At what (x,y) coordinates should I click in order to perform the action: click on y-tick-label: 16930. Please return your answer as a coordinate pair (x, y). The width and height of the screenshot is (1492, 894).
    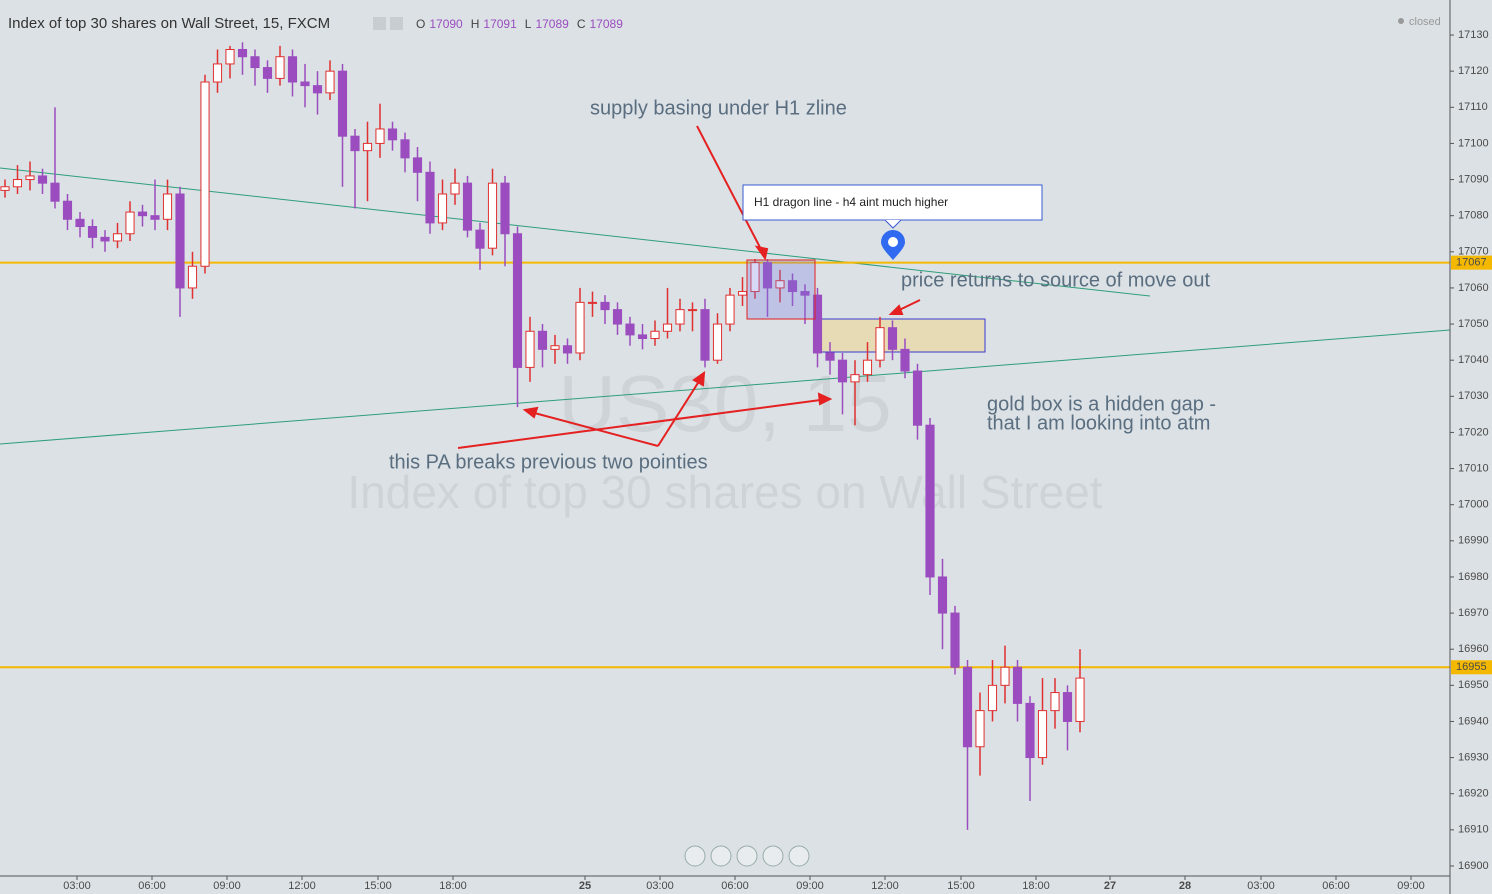
    Looking at the image, I should click on (1473, 757).